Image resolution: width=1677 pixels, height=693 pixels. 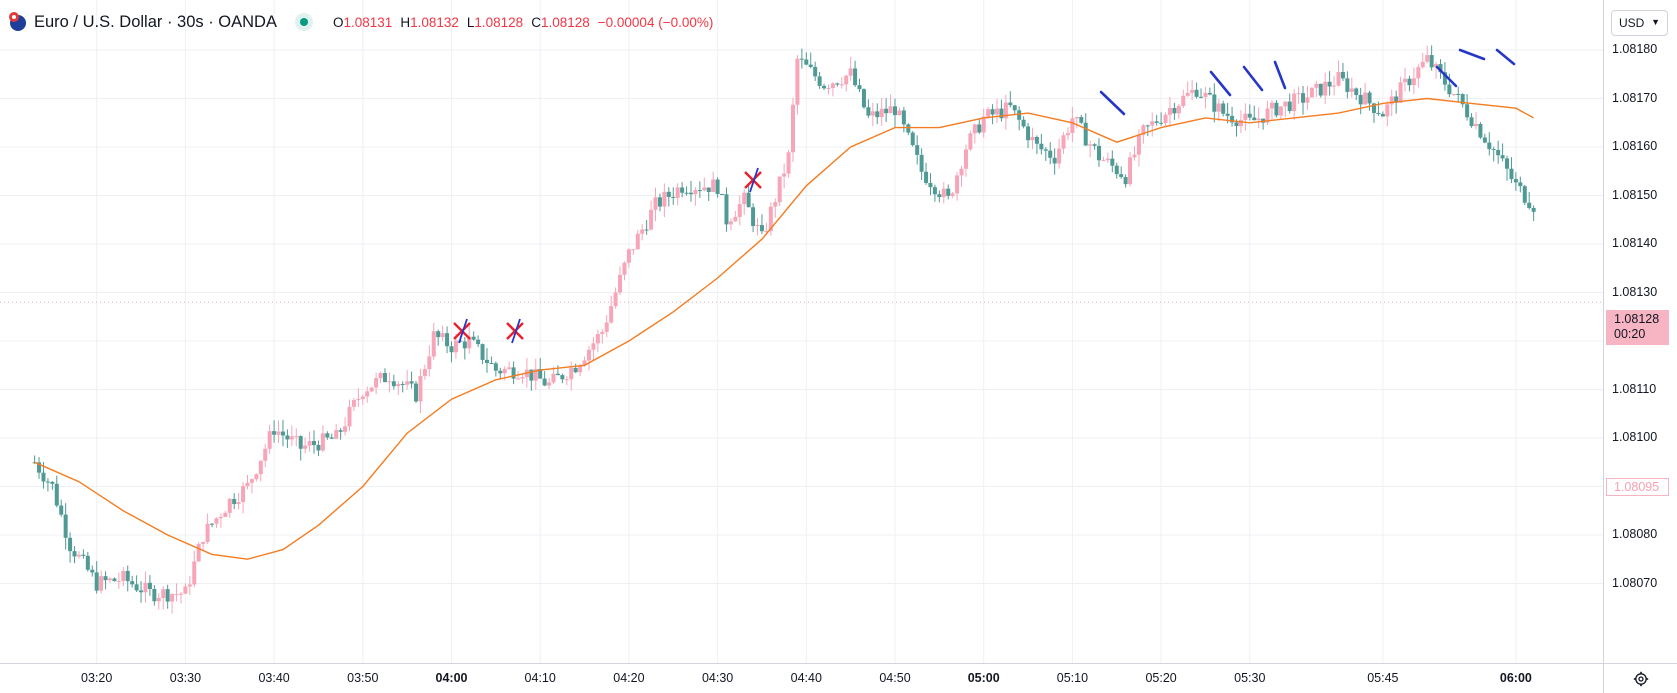 What do you see at coordinates (1640, 331) in the screenshot?
I see `price-scale` at bounding box center [1640, 331].